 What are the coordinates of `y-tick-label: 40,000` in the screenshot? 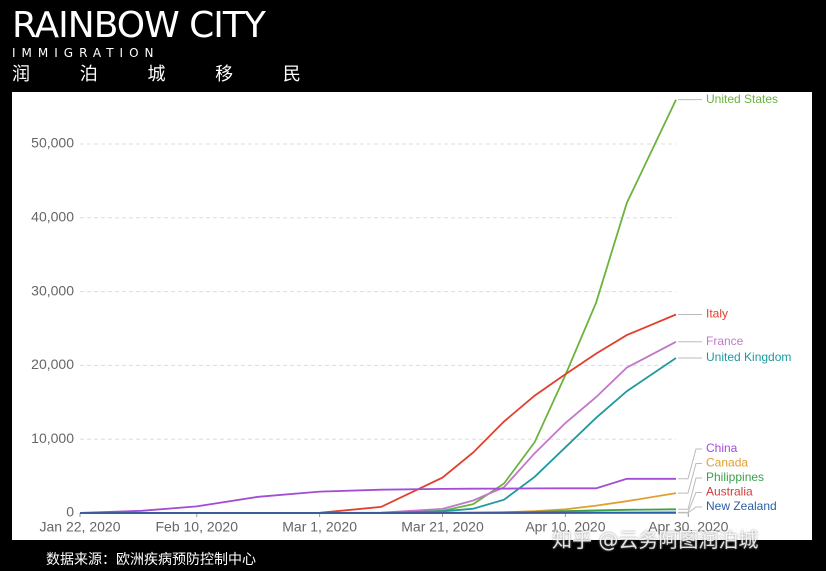 It's located at (52, 216).